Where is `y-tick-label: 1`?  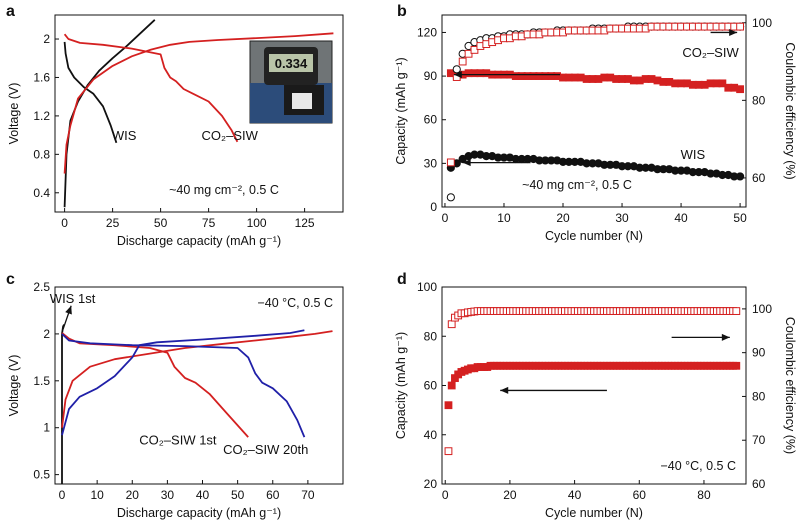 y-tick-label: 1 is located at coordinates (46, 428).